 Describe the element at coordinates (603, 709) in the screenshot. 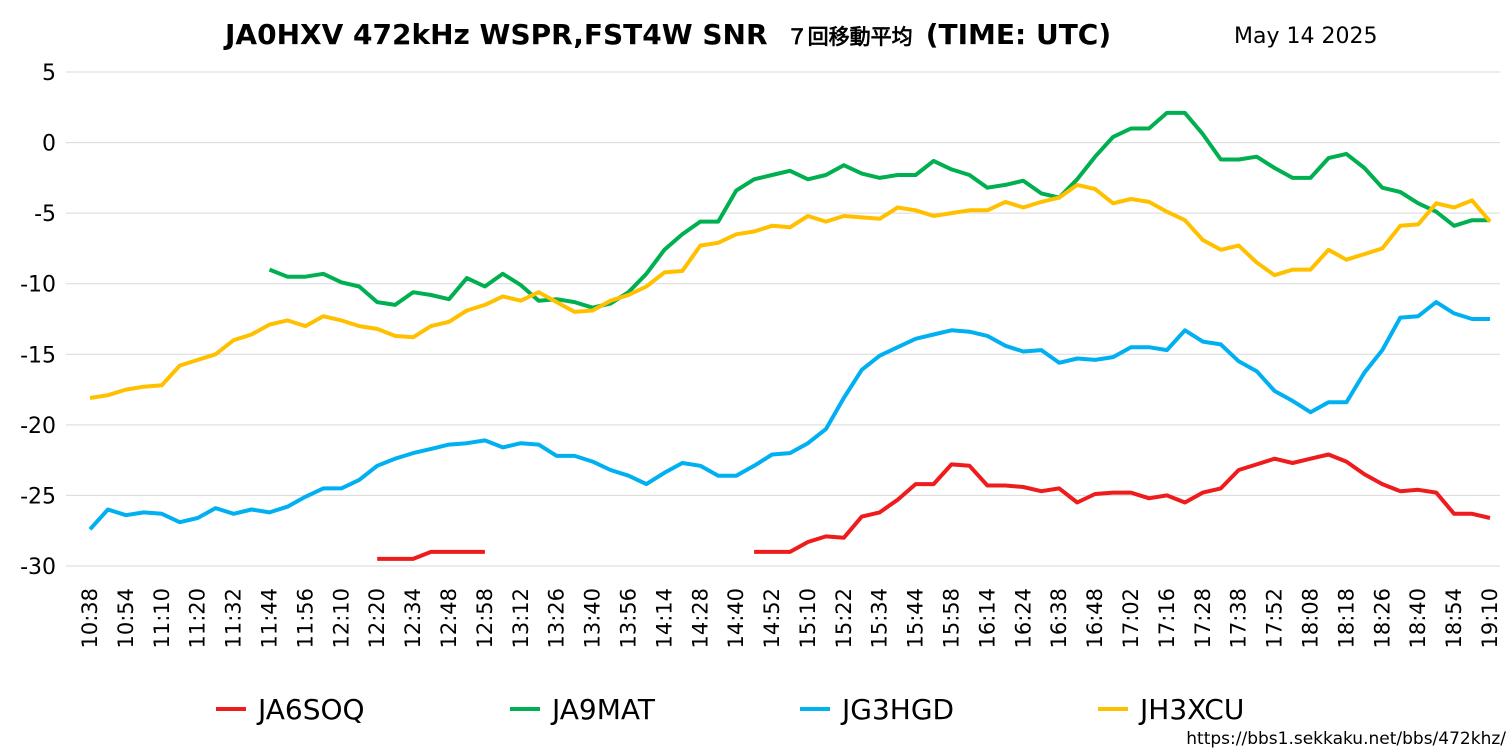

I see `legend-label: JA9MAT` at that location.